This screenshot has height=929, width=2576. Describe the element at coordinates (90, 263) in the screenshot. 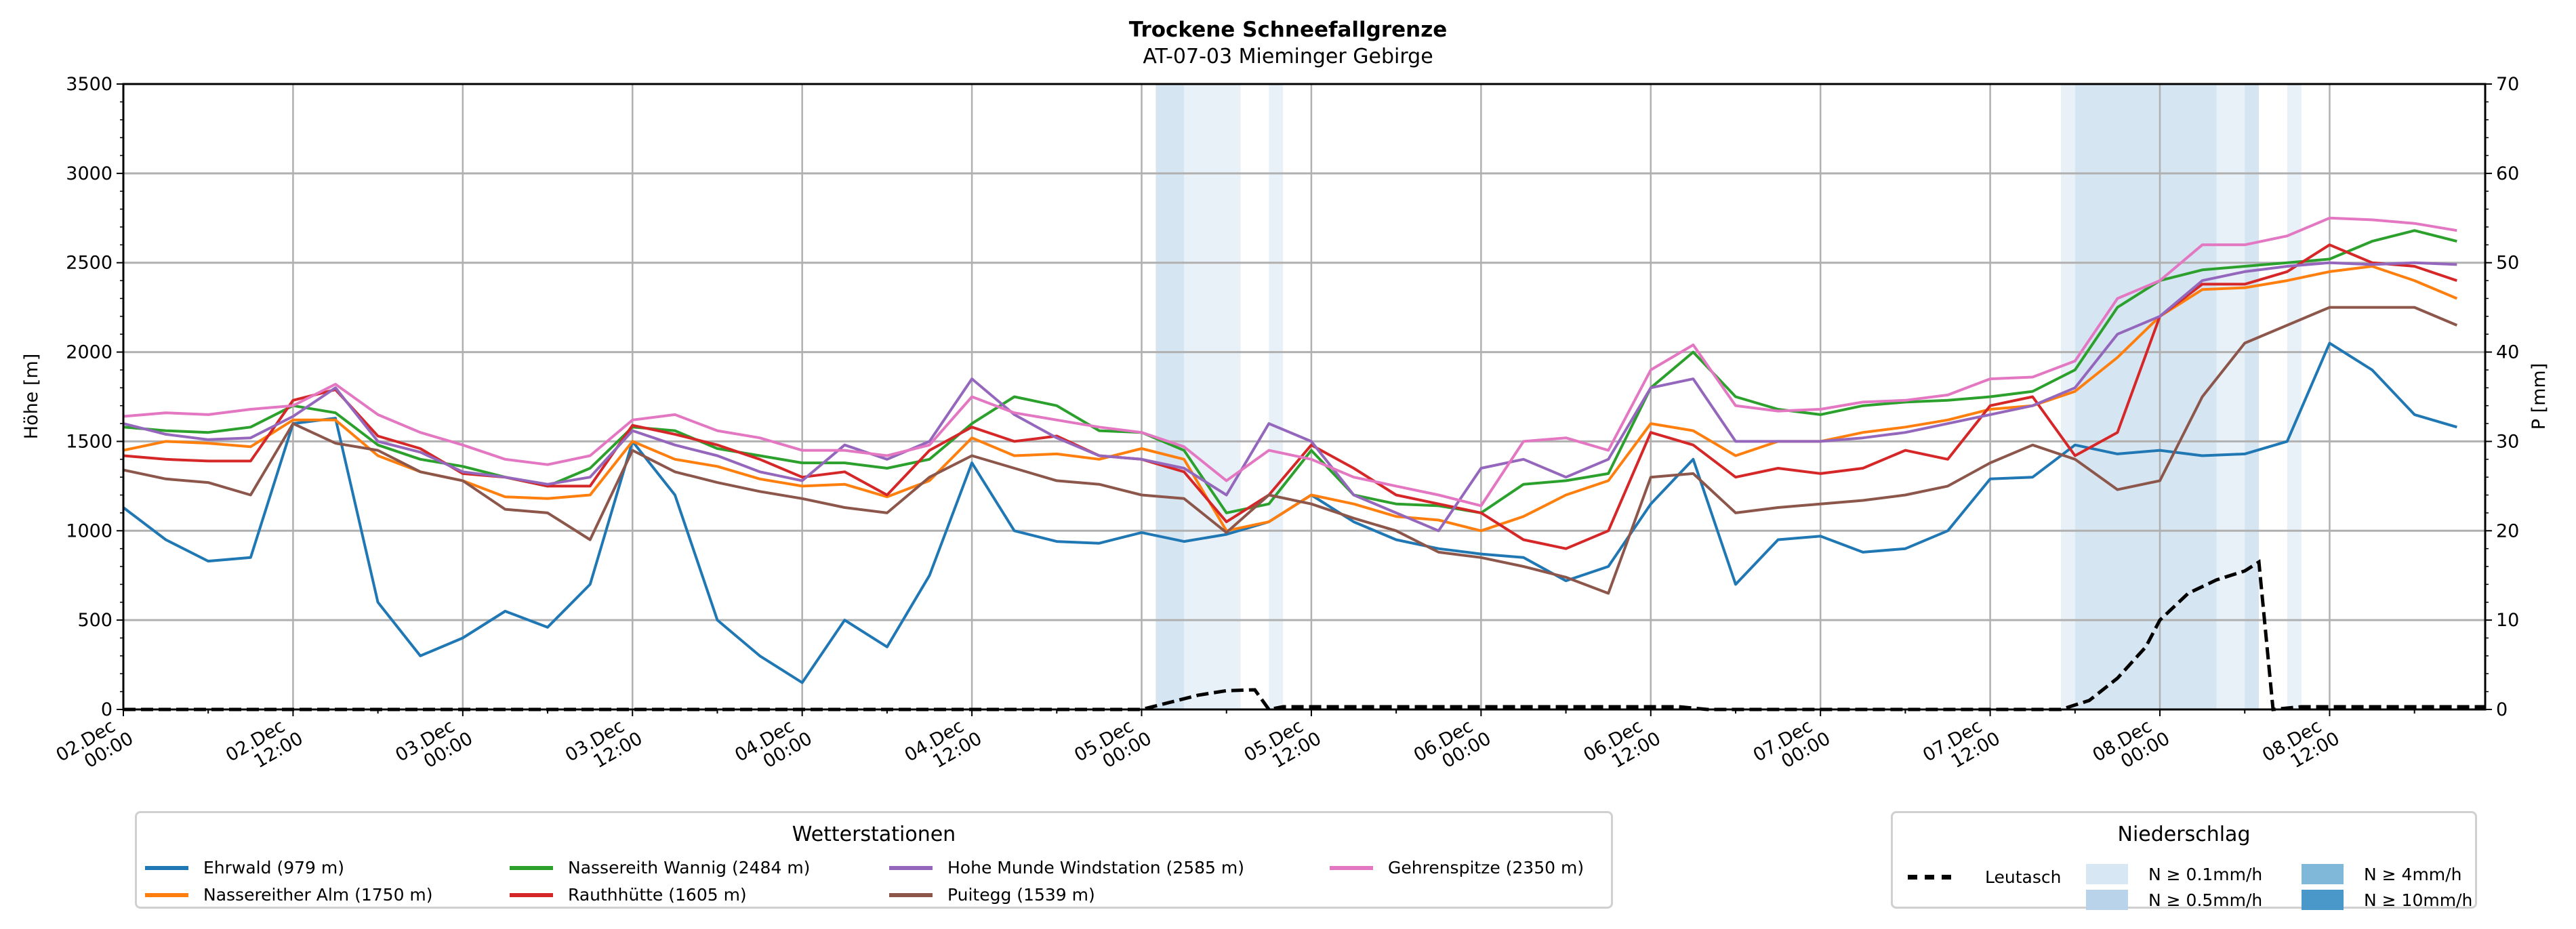

I see `y-tick-label: 2500` at that location.